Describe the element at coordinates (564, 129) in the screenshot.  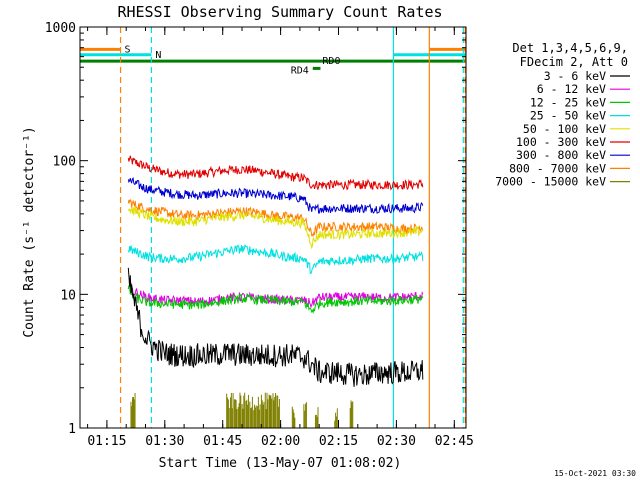
I see `legend-entry-label: 50 - 100 keV` at that location.